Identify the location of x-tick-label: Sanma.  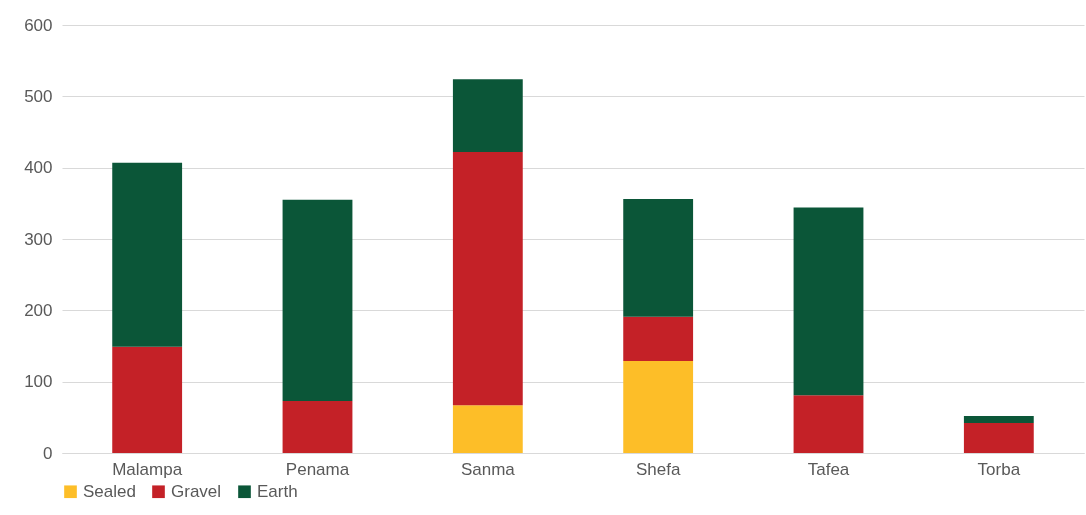
(488, 469).